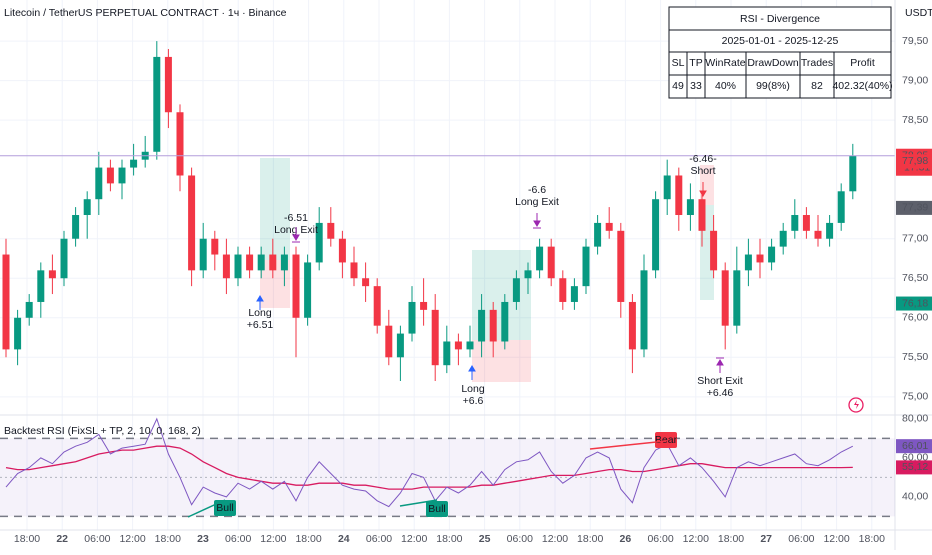 This screenshot has width=932, height=555. Describe the element at coordinates (501, 361) in the screenshot. I see `sl-zone` at that location.